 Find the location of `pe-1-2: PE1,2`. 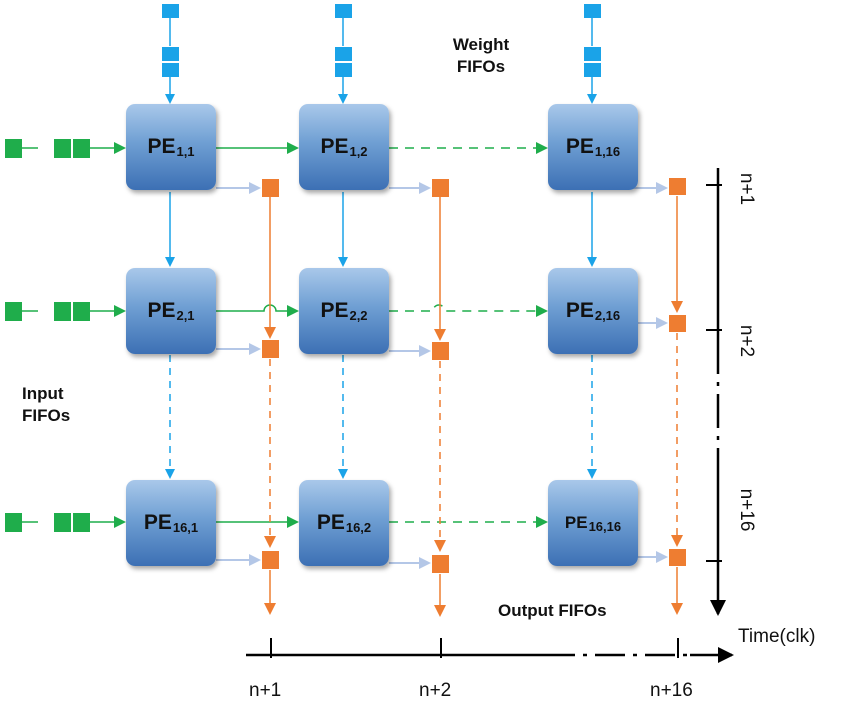

pe-1-2: PE1,2 is located at coordinates (344, 147).